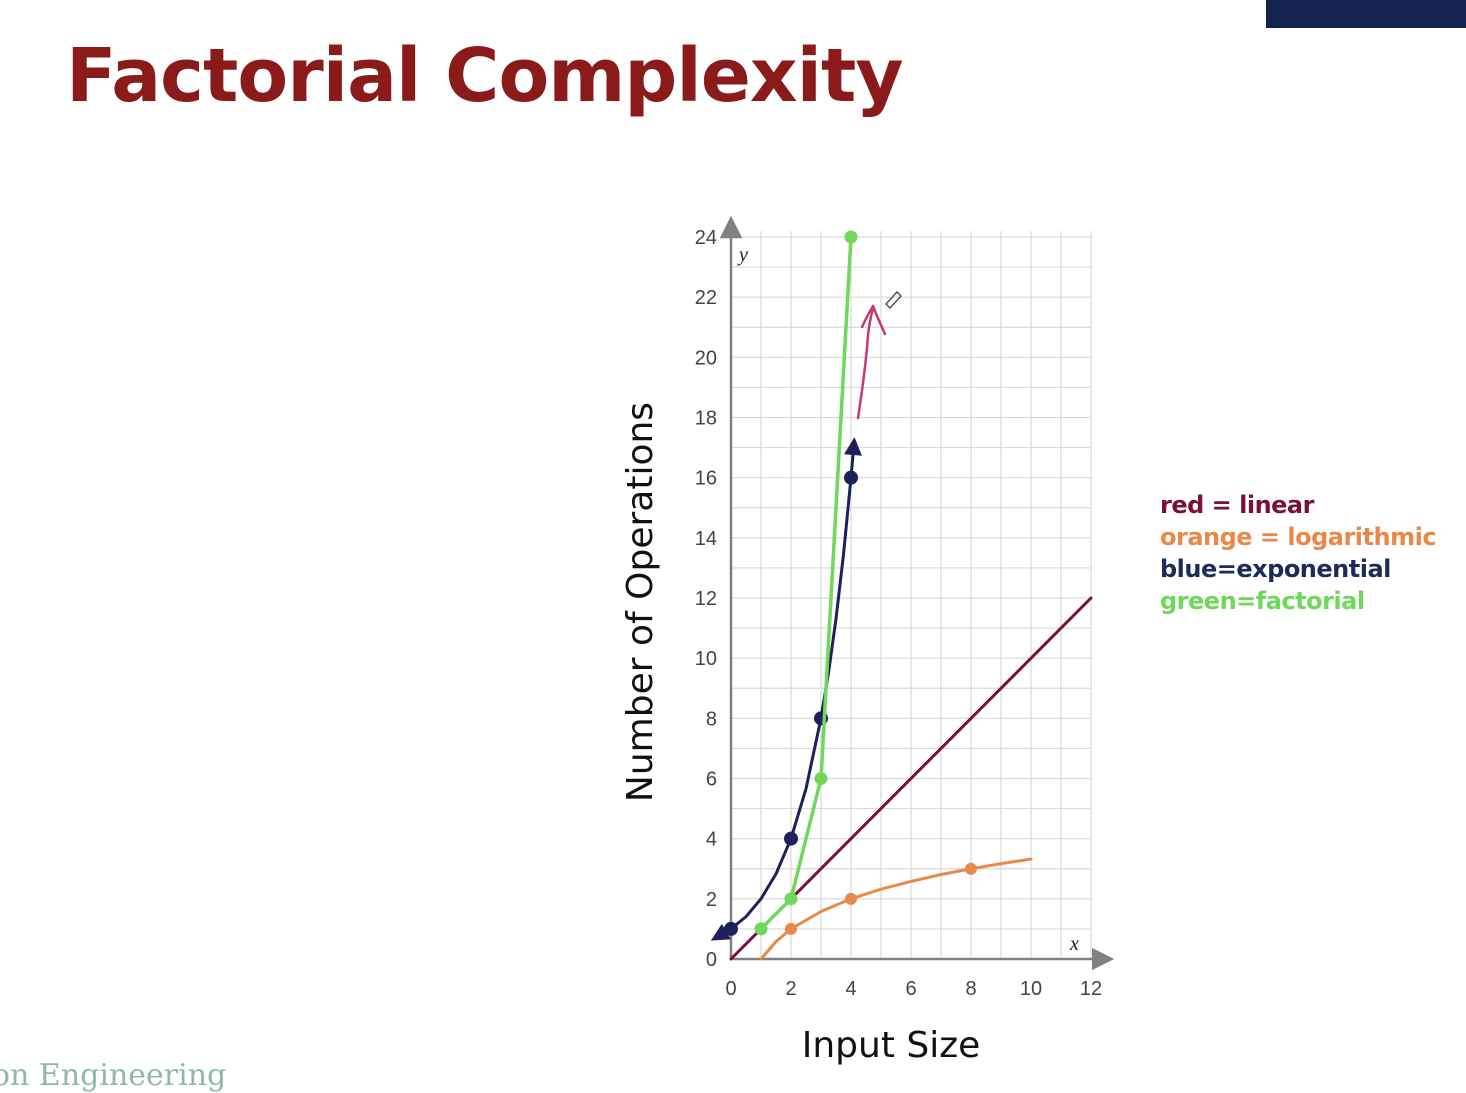 This screenshot has height=1093, width=1466. Describe the element at coordinates (711, 719) in the screenshot. I see `y-tick-label: 8` at that location.